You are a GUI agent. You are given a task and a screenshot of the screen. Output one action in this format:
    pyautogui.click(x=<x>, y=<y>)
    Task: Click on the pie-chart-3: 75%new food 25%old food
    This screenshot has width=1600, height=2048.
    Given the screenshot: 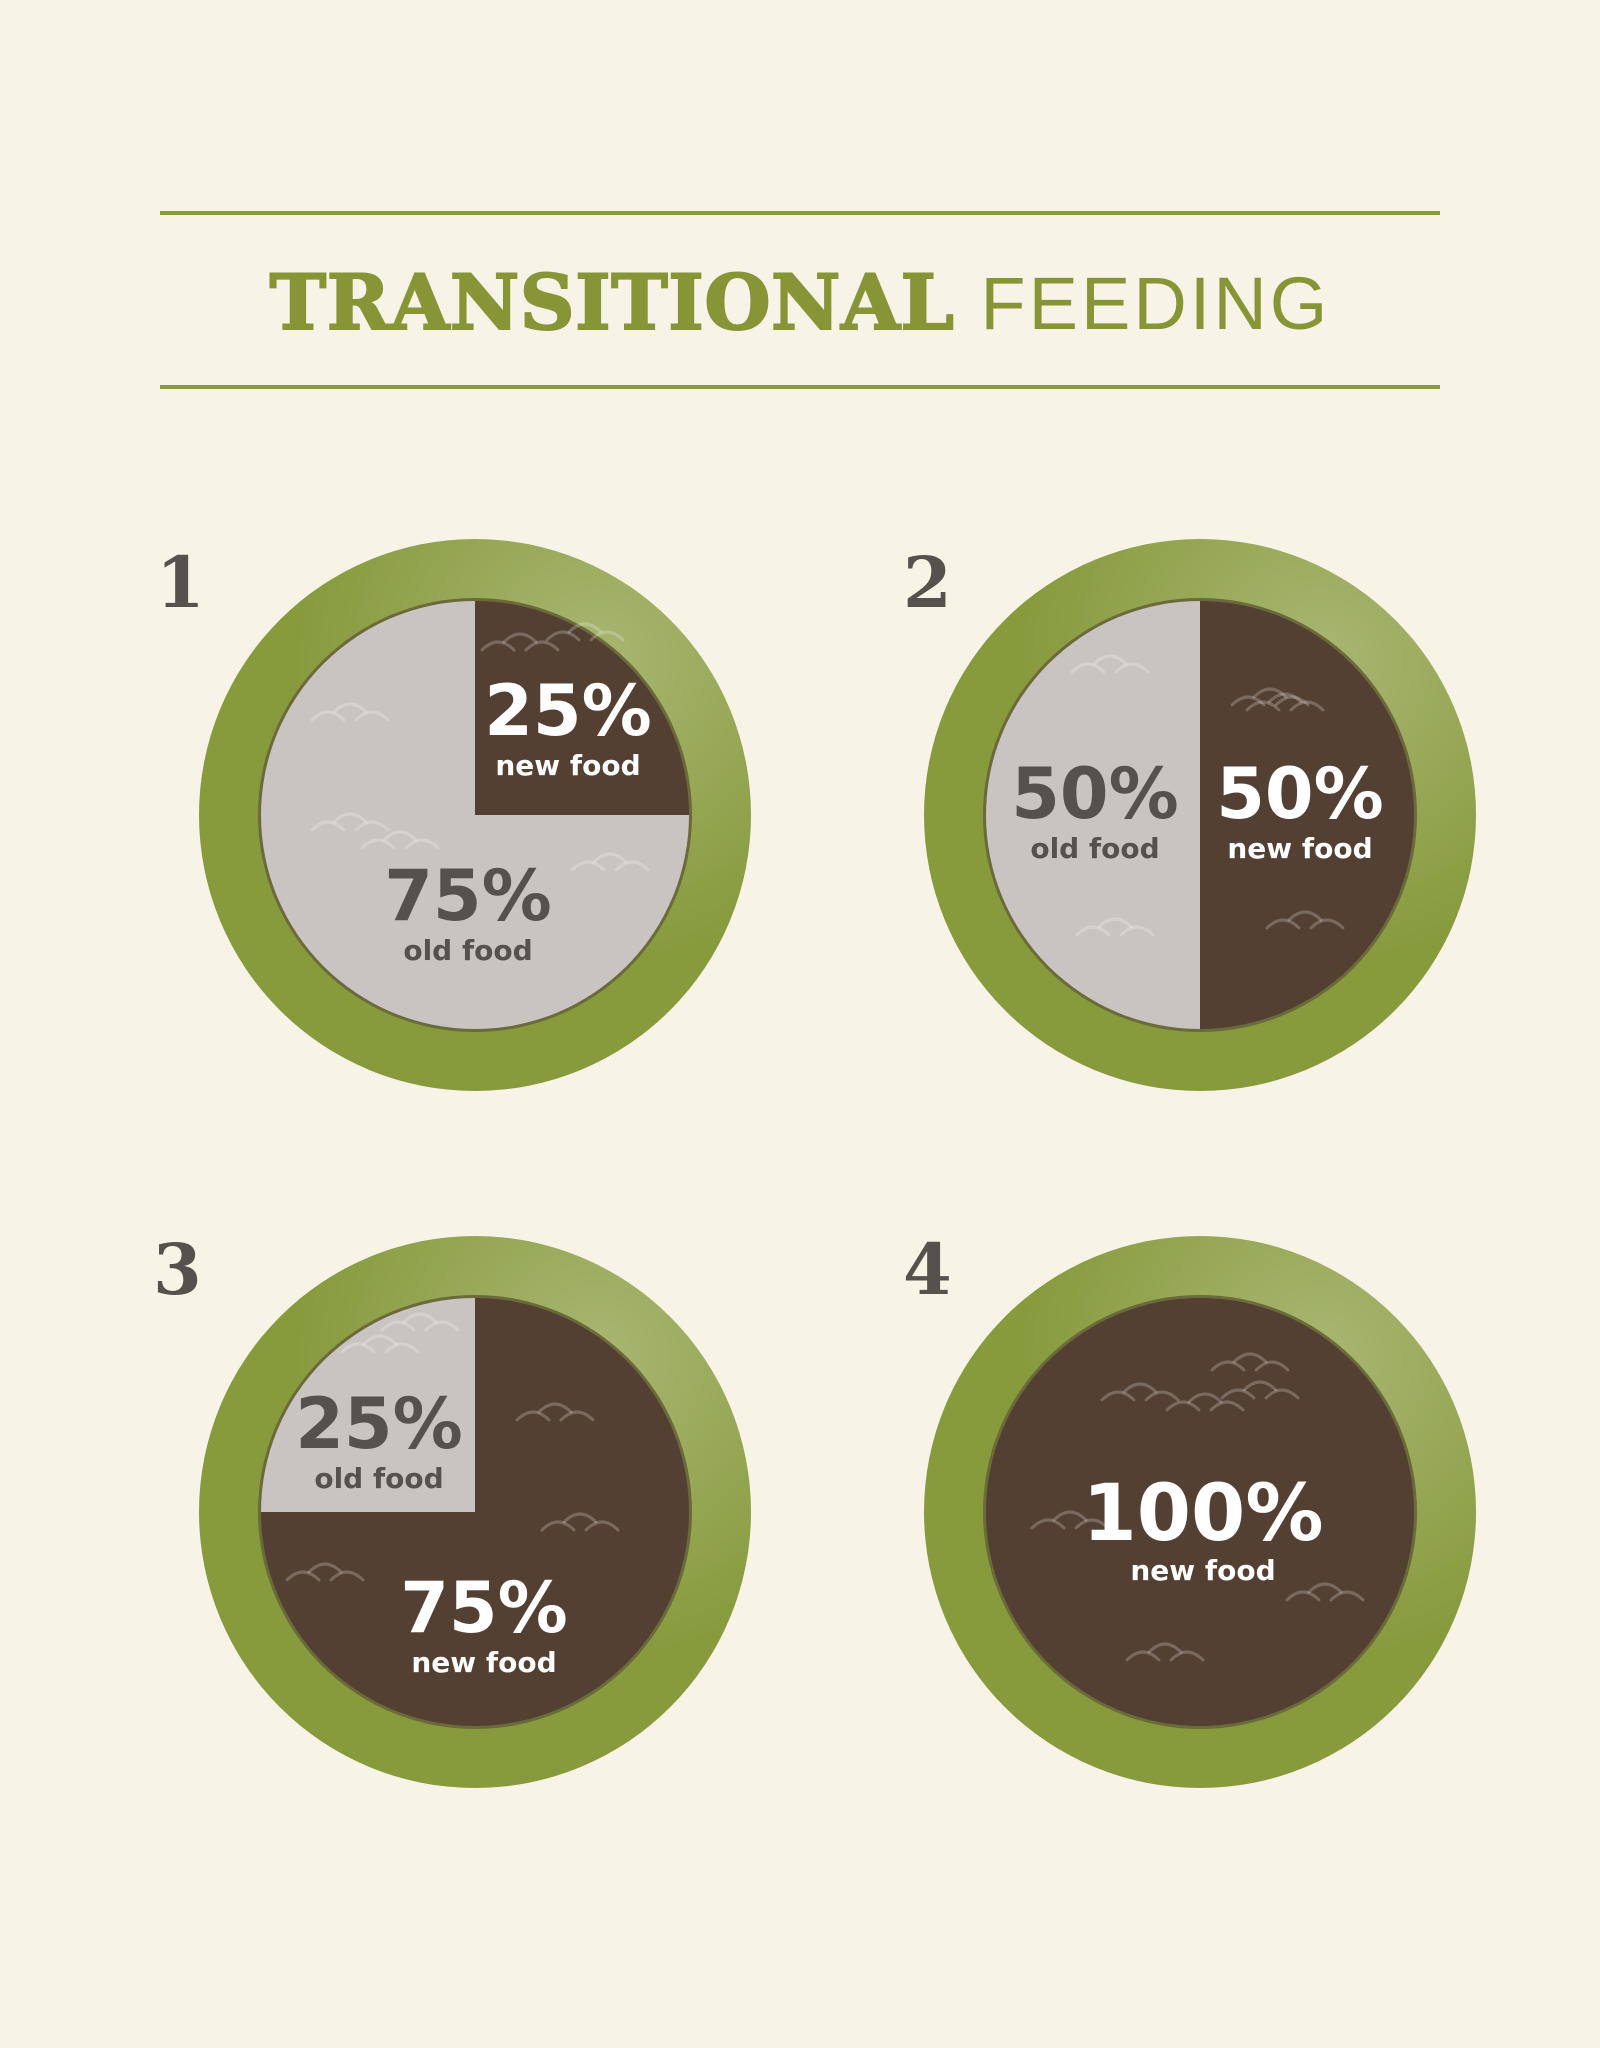 What is the action you would take?
    pyautogui.click(x=475, y=1512)
    